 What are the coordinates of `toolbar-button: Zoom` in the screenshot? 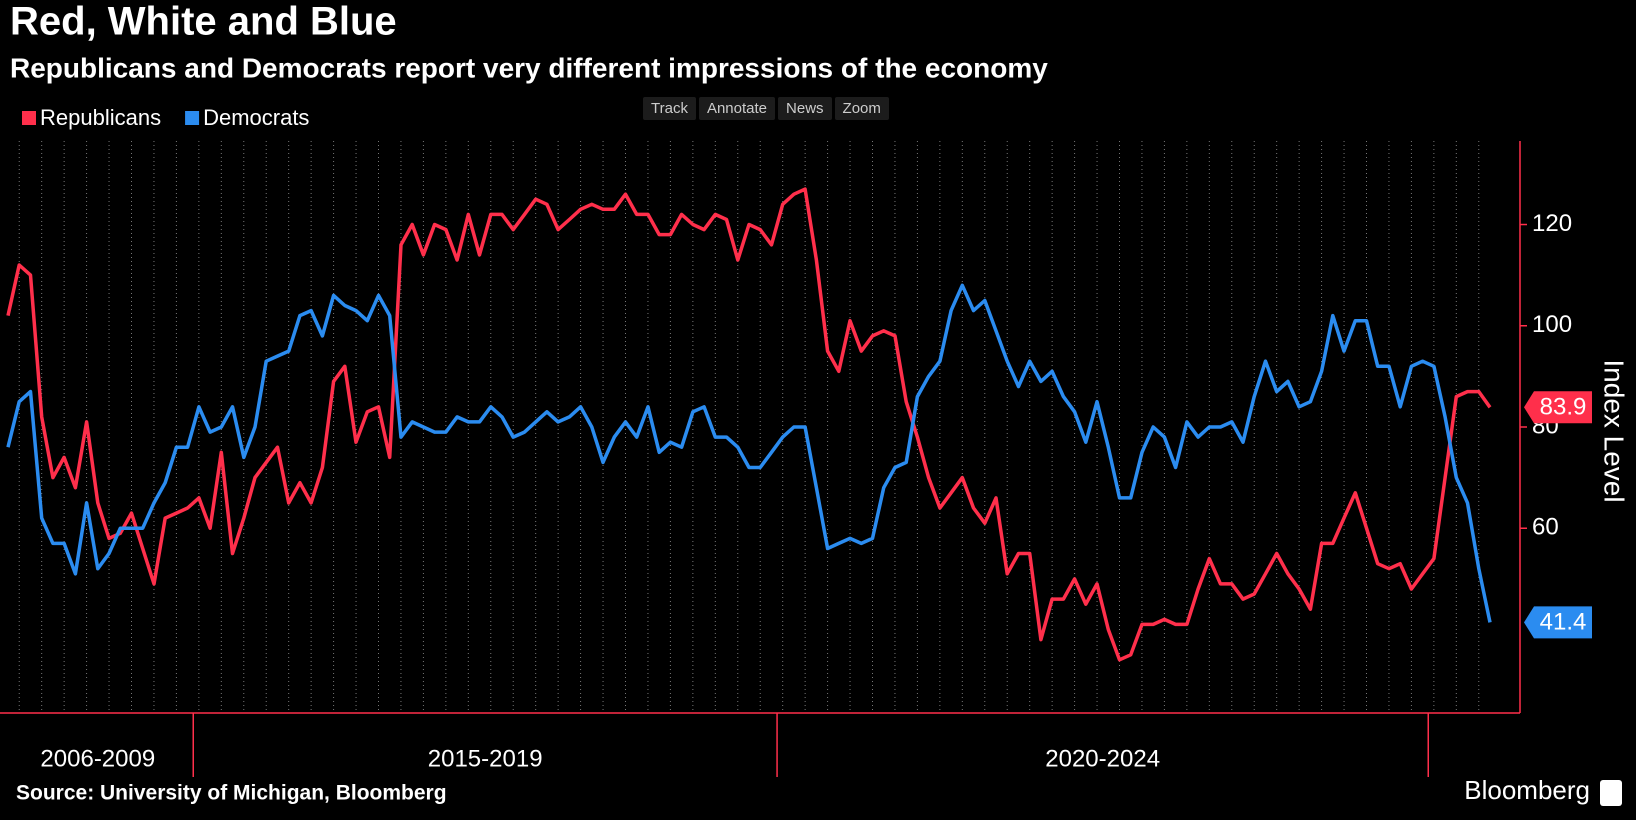 It's located at (861, 108).